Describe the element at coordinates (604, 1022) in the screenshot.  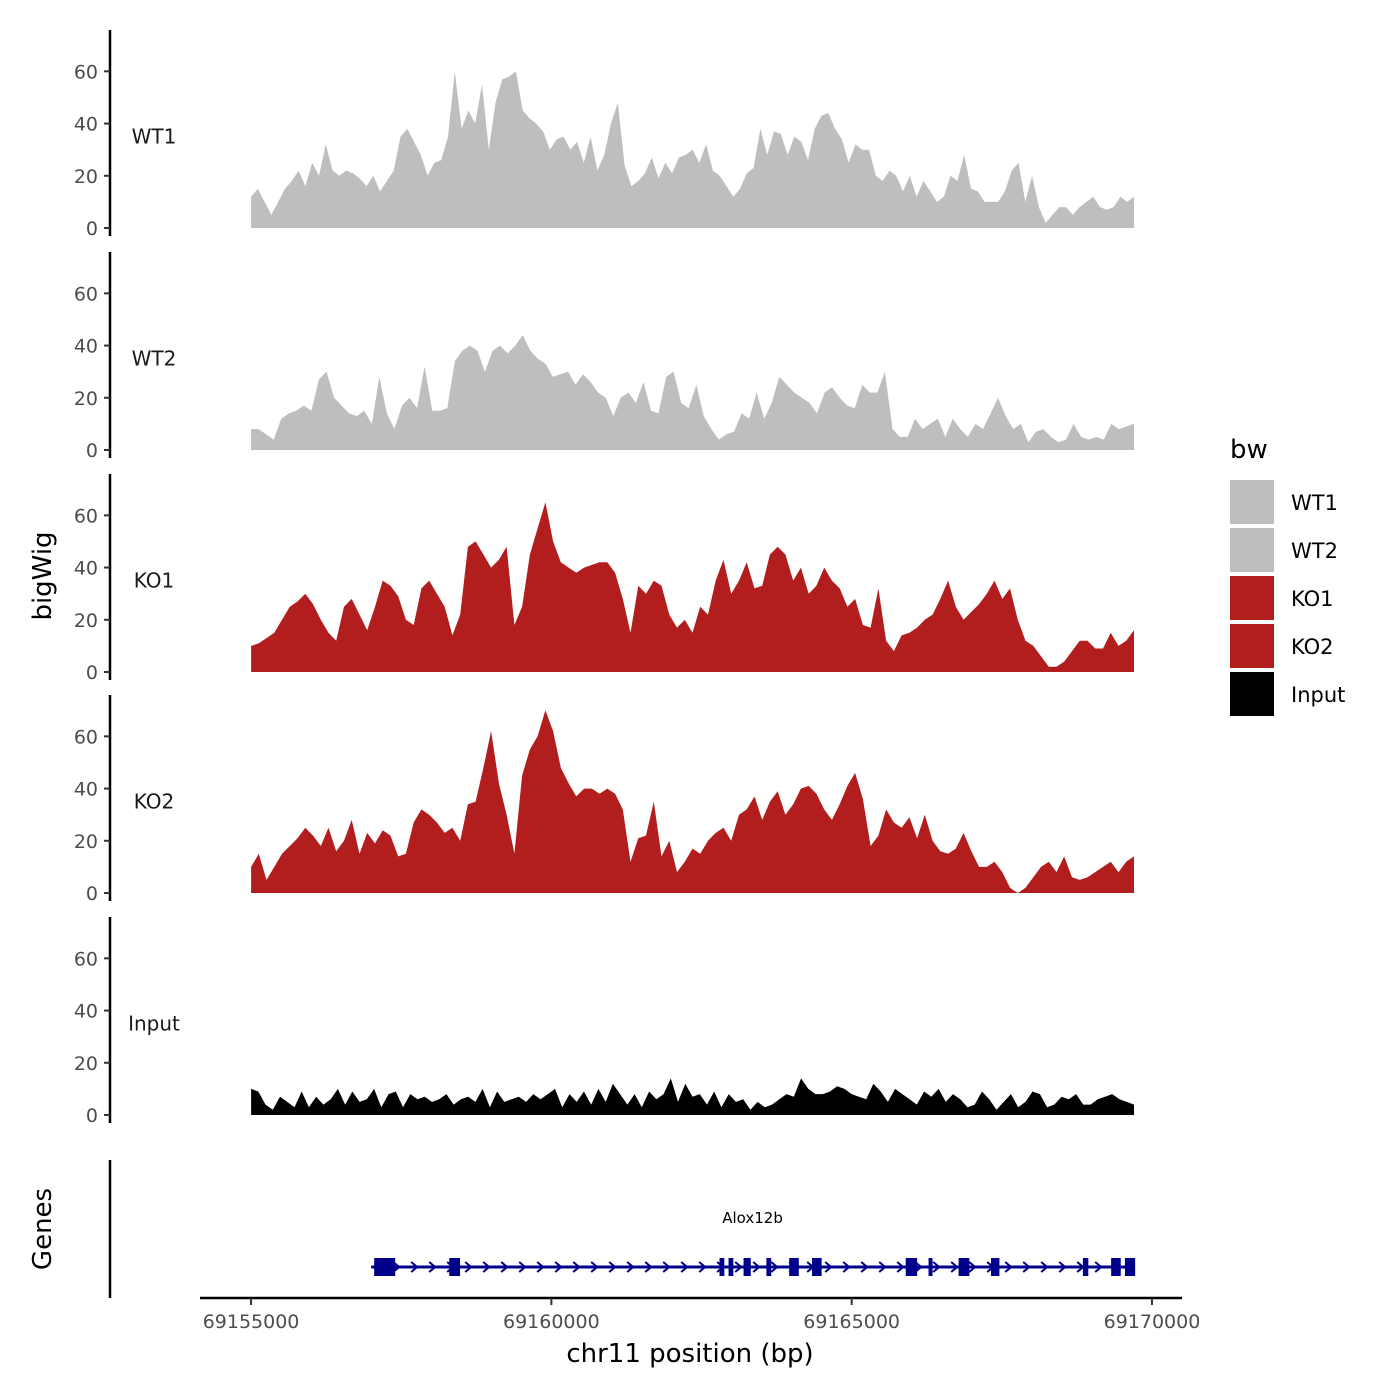
I see `track-input: 0 20 40 60 Input` at that location.